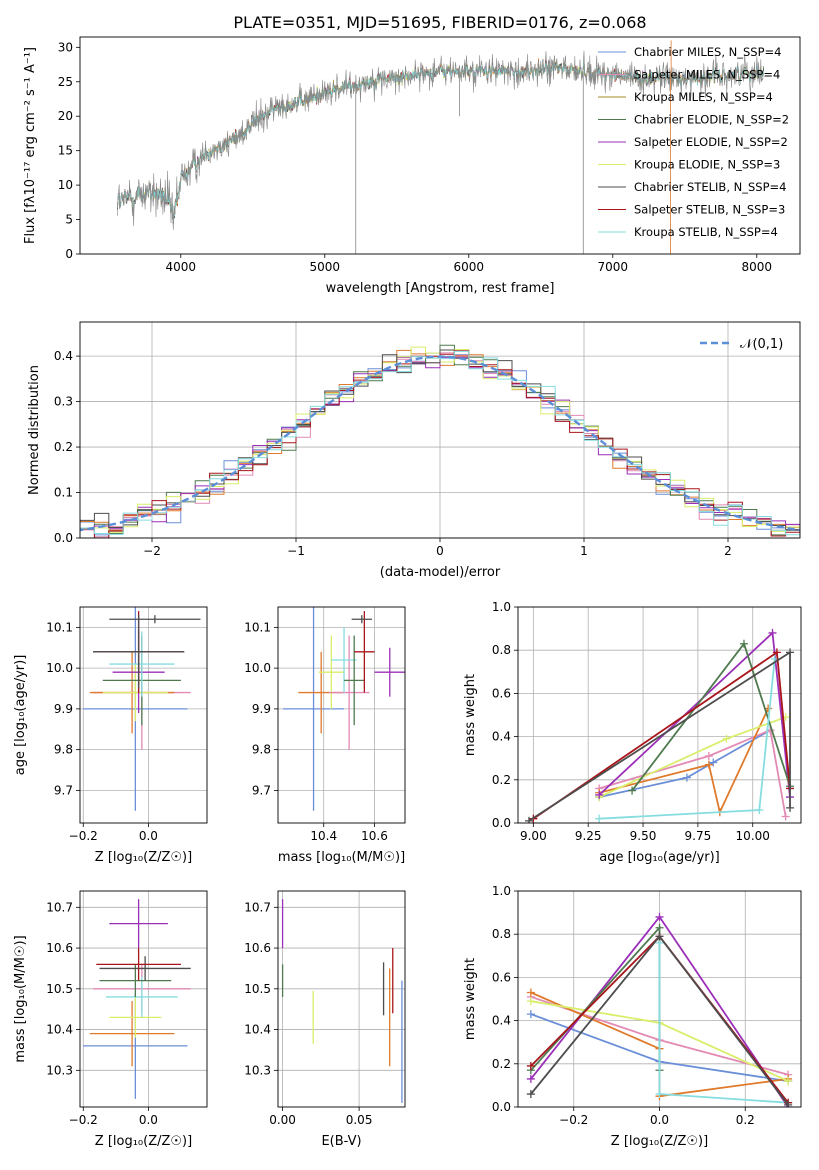 The image size is (819, 1170). What do you see at coordinates (707, 75) in the screenshot?
I see `legend-entry: Salpeter MILES, N_SSP=4` at bounding box center [707, 75].